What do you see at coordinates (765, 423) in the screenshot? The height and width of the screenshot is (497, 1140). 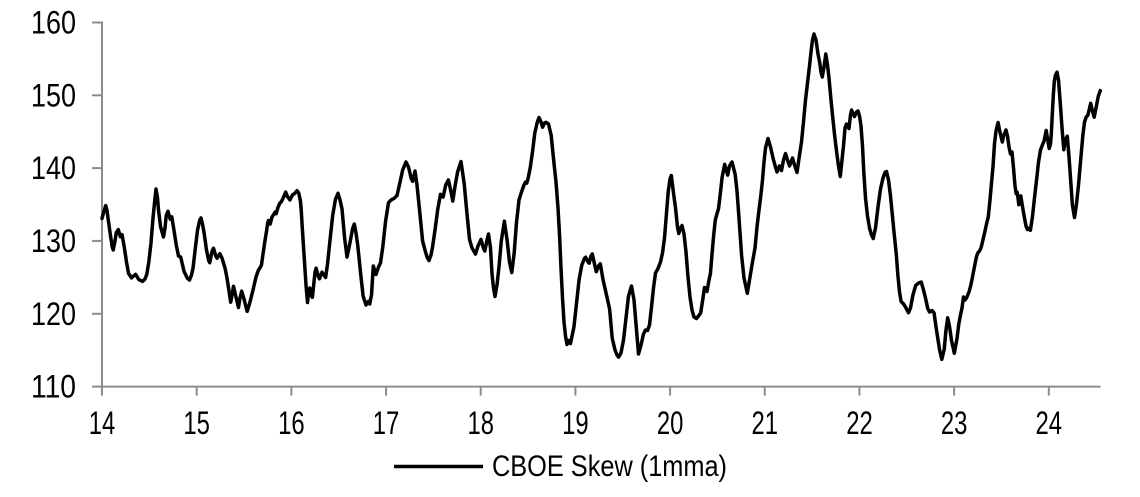 I see `svg-text: 21` at bounding box center [765, 423].